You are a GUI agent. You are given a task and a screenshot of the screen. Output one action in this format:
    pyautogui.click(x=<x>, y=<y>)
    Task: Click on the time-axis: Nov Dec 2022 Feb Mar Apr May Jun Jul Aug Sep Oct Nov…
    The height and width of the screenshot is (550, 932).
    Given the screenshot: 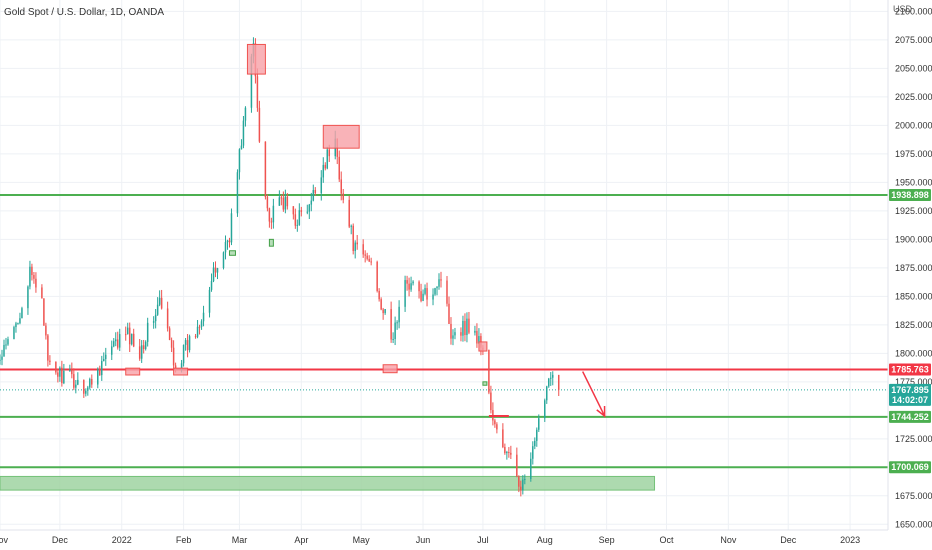 What is the action you would take?
    pyautogui.click(x=430, y=540)
    